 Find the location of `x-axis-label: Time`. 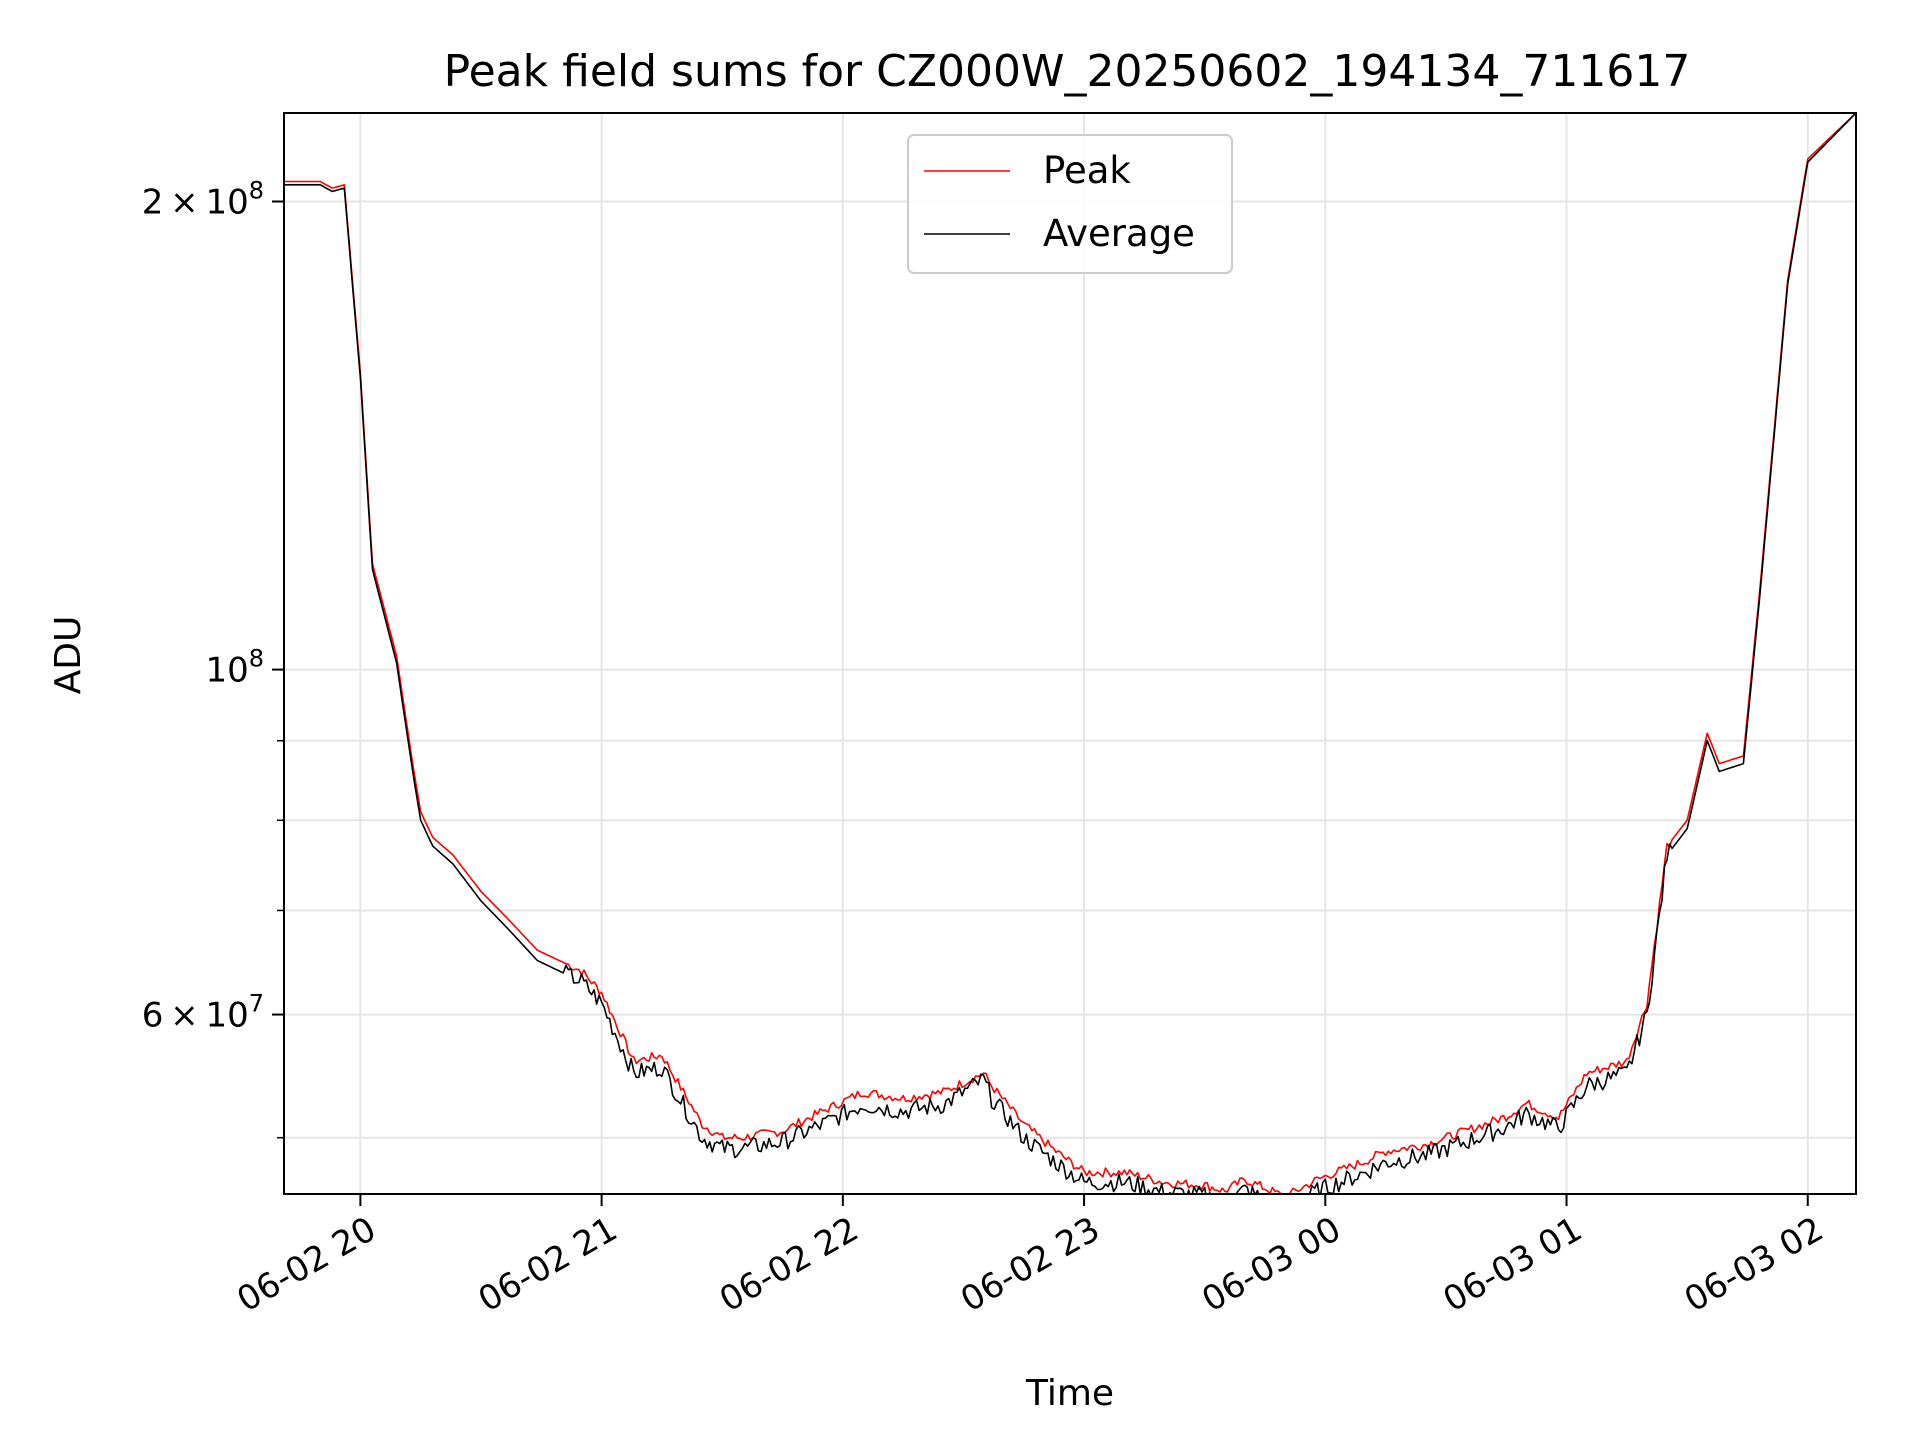

x-axis-label: Time is located at coordinates (1069, 1393).